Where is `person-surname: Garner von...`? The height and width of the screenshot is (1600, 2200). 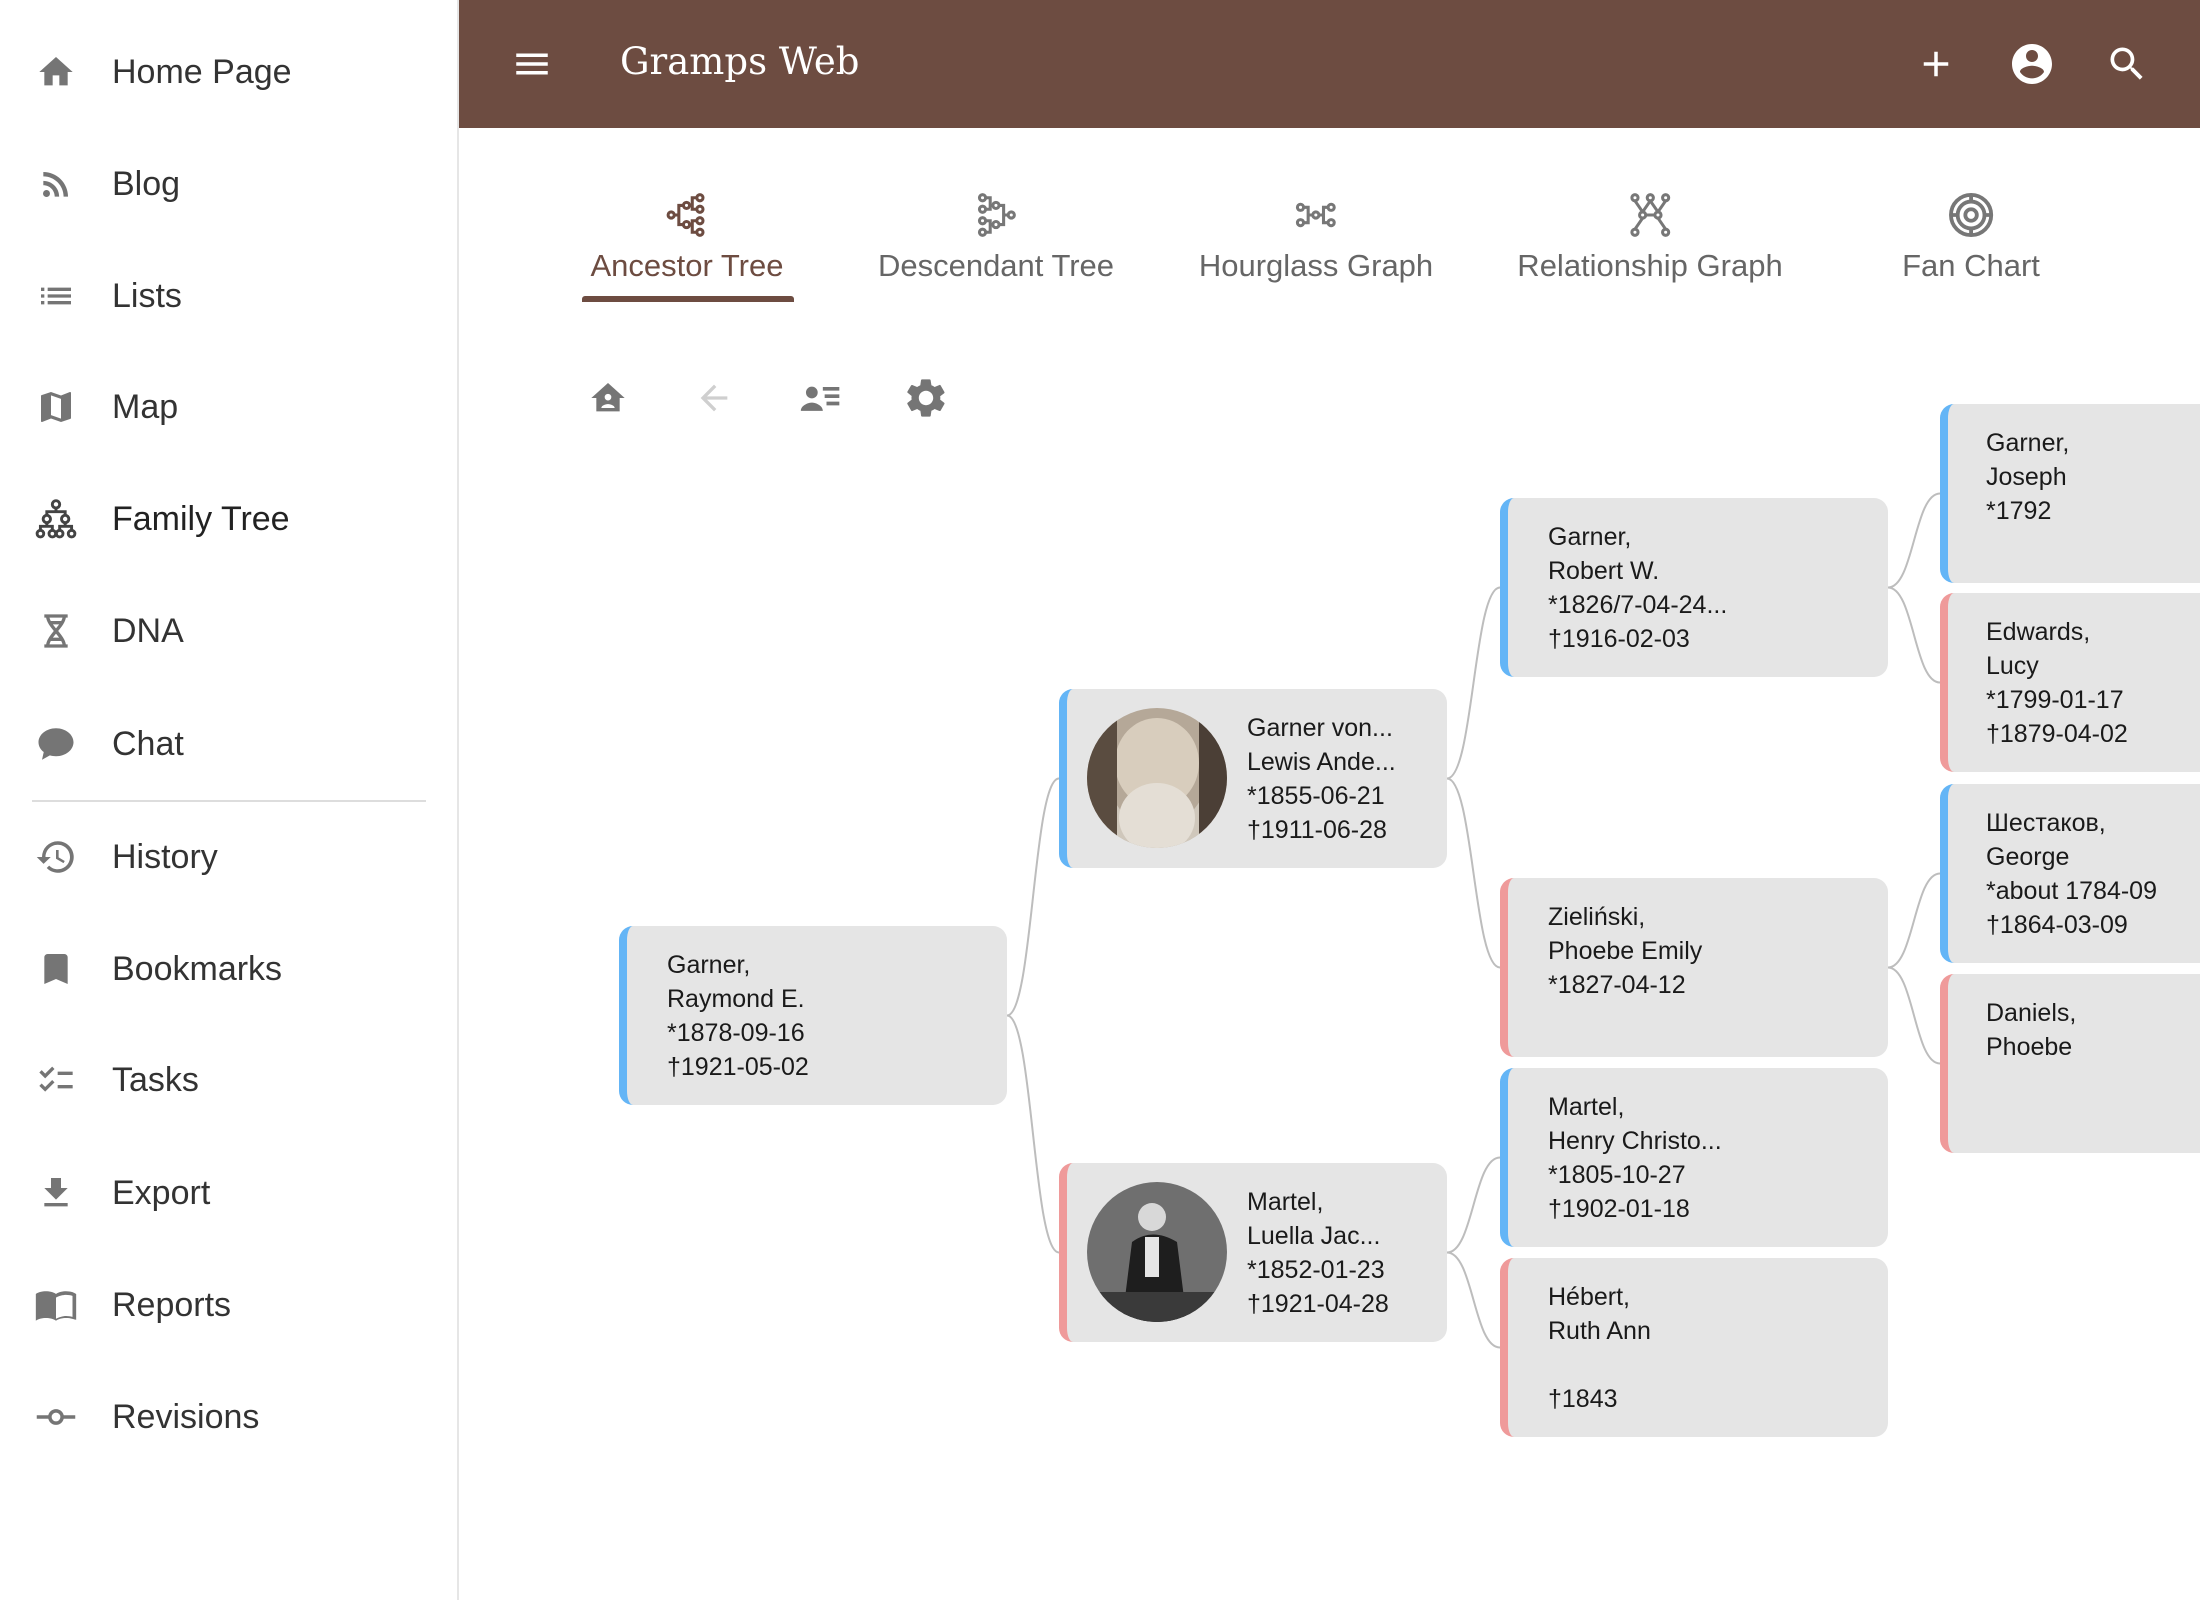 person-surname: Garner von... is located at coordinates (1320, 728).